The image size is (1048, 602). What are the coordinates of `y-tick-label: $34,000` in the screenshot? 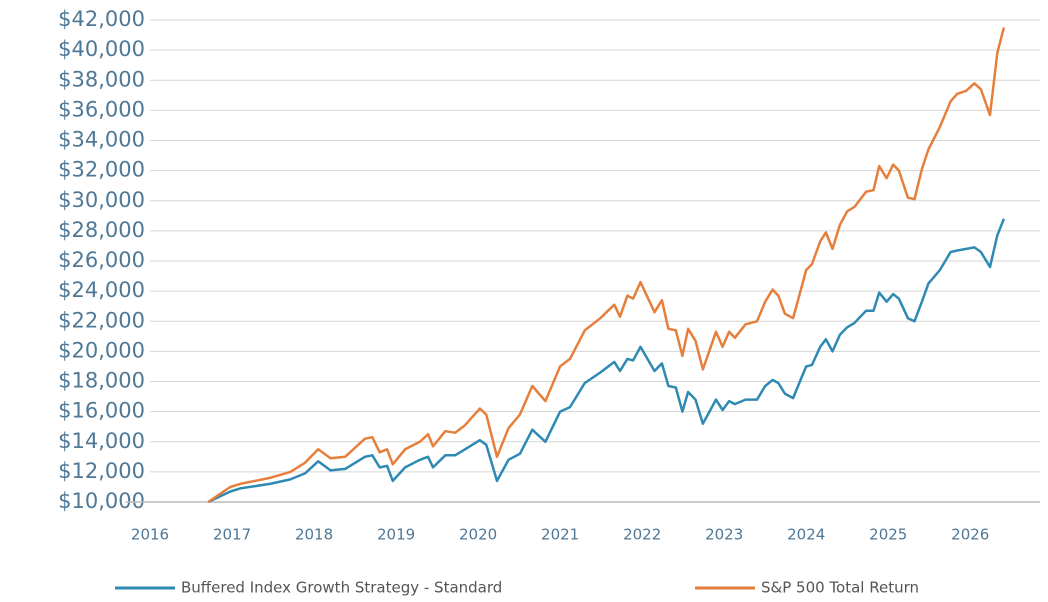 It's located at (101, 140).